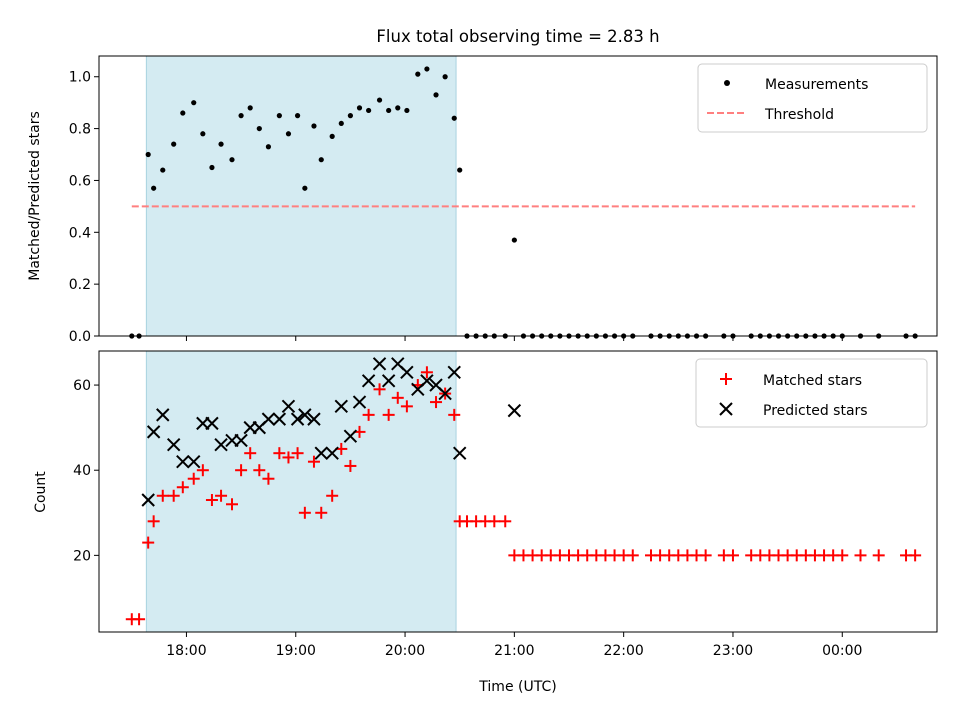  Describe the element at coordinates (82, 556) in the screenshot. I see `bottom-ytick-label: 20` at that location.